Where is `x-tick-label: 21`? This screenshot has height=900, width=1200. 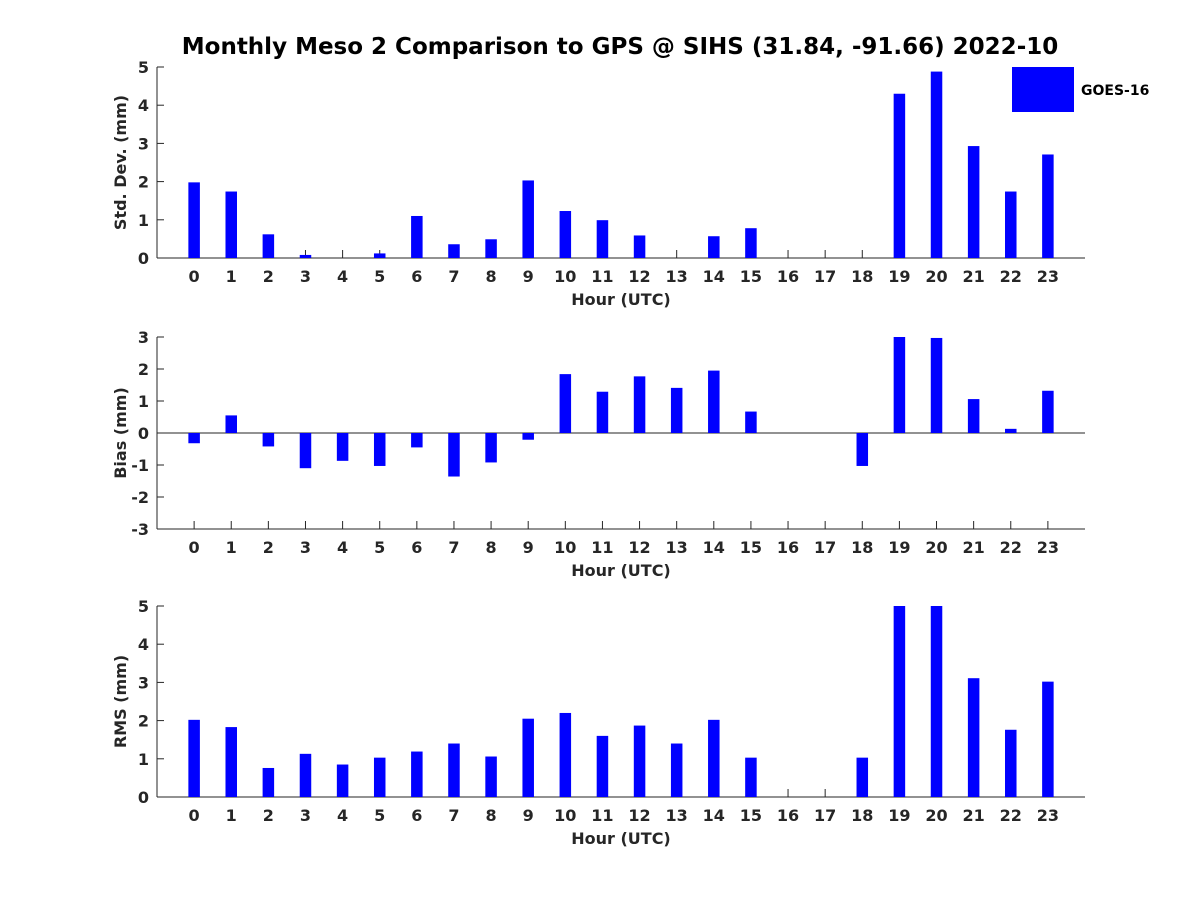 x-tick-label: 21 is located at coordinates (974, 276).